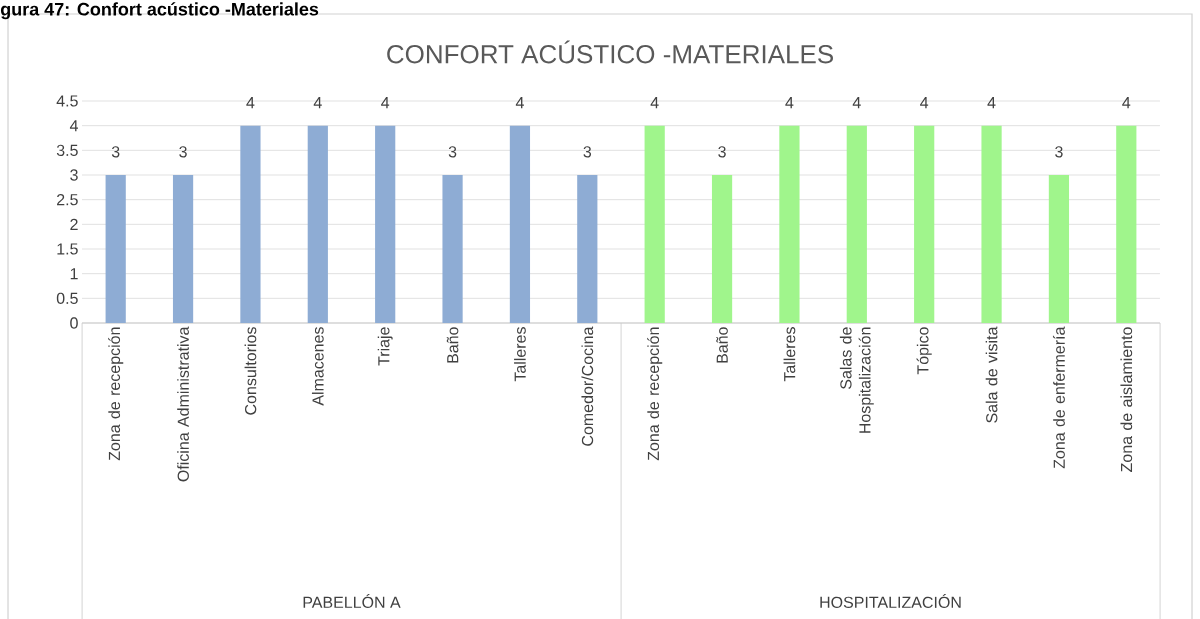 The width and height of the screenshot is (1200, 619). I want to click on y-tick-label: 2, so click(74, 224).